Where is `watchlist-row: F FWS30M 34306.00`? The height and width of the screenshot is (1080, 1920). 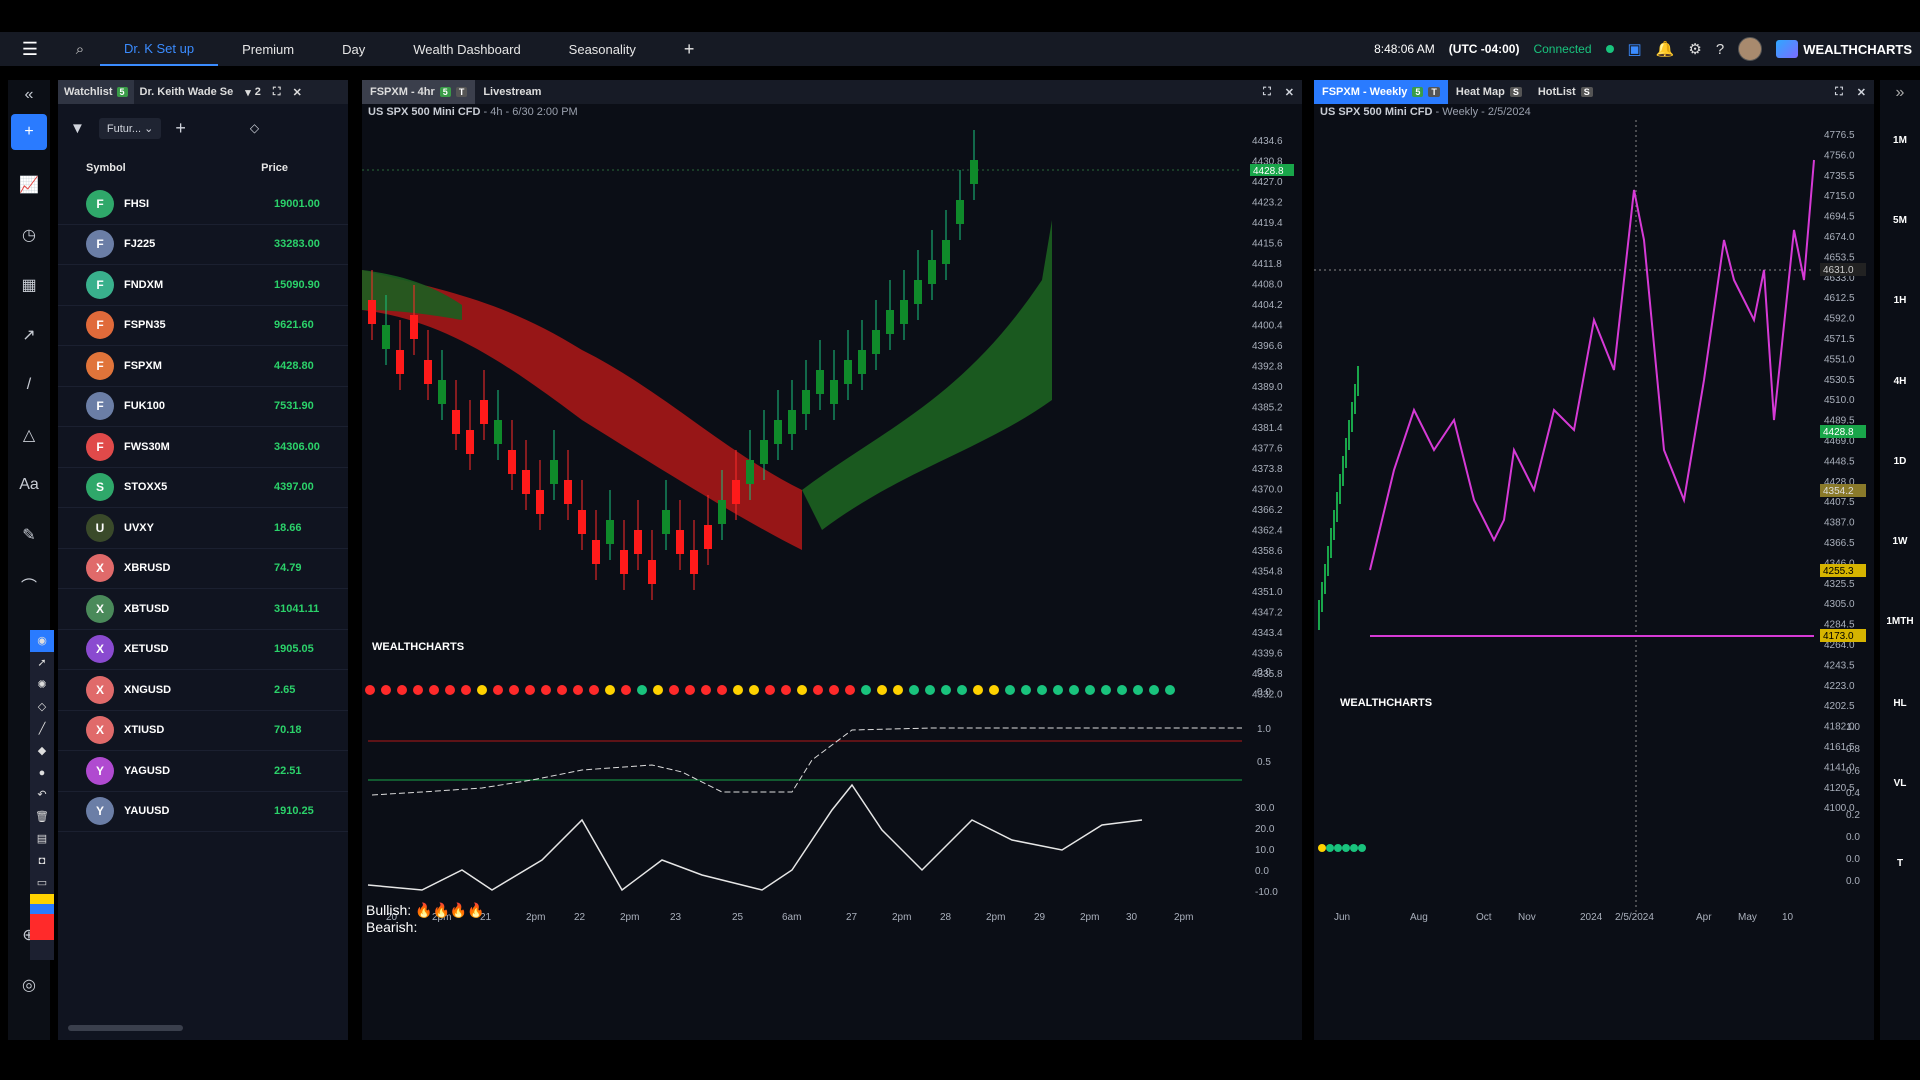
watchlist-row: F FWS30M 34306.00 is located at coordinates (203, 447).